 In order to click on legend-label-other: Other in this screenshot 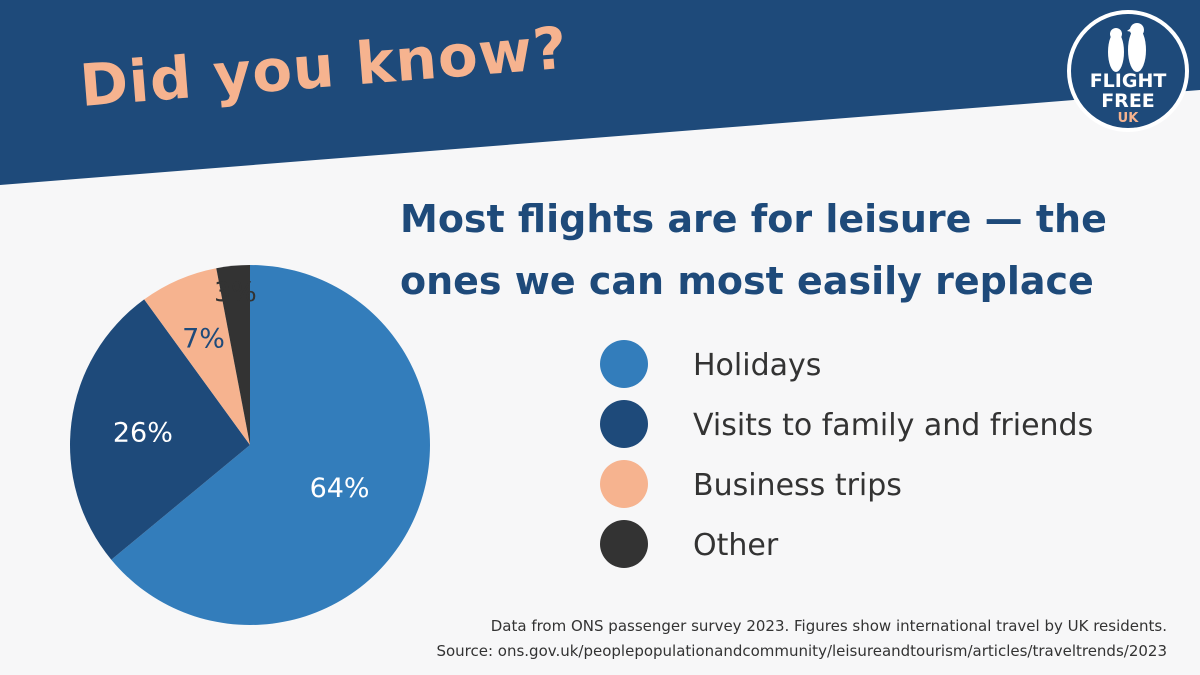, I will do `click(736, 545)`.